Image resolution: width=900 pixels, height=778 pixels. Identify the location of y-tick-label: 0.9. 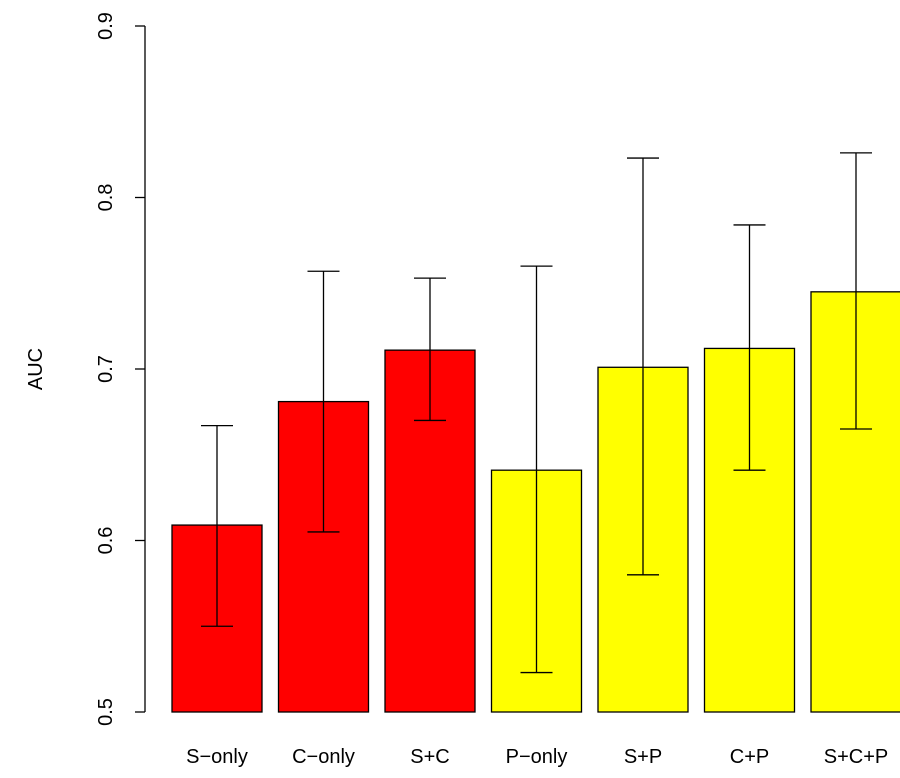
(106, 26).